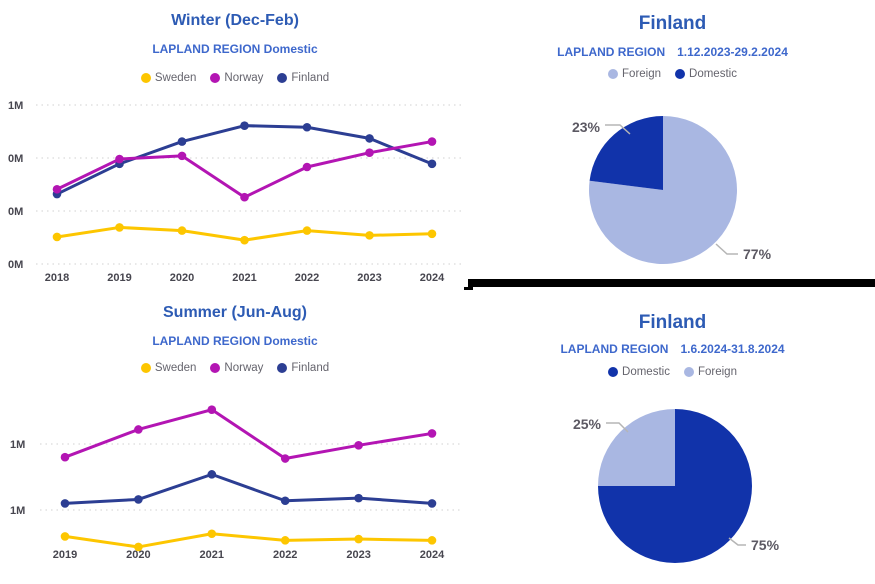  Describe the element at coordinates (310, 78) in the screenshot. I see `legend-label: Finland` at that location.